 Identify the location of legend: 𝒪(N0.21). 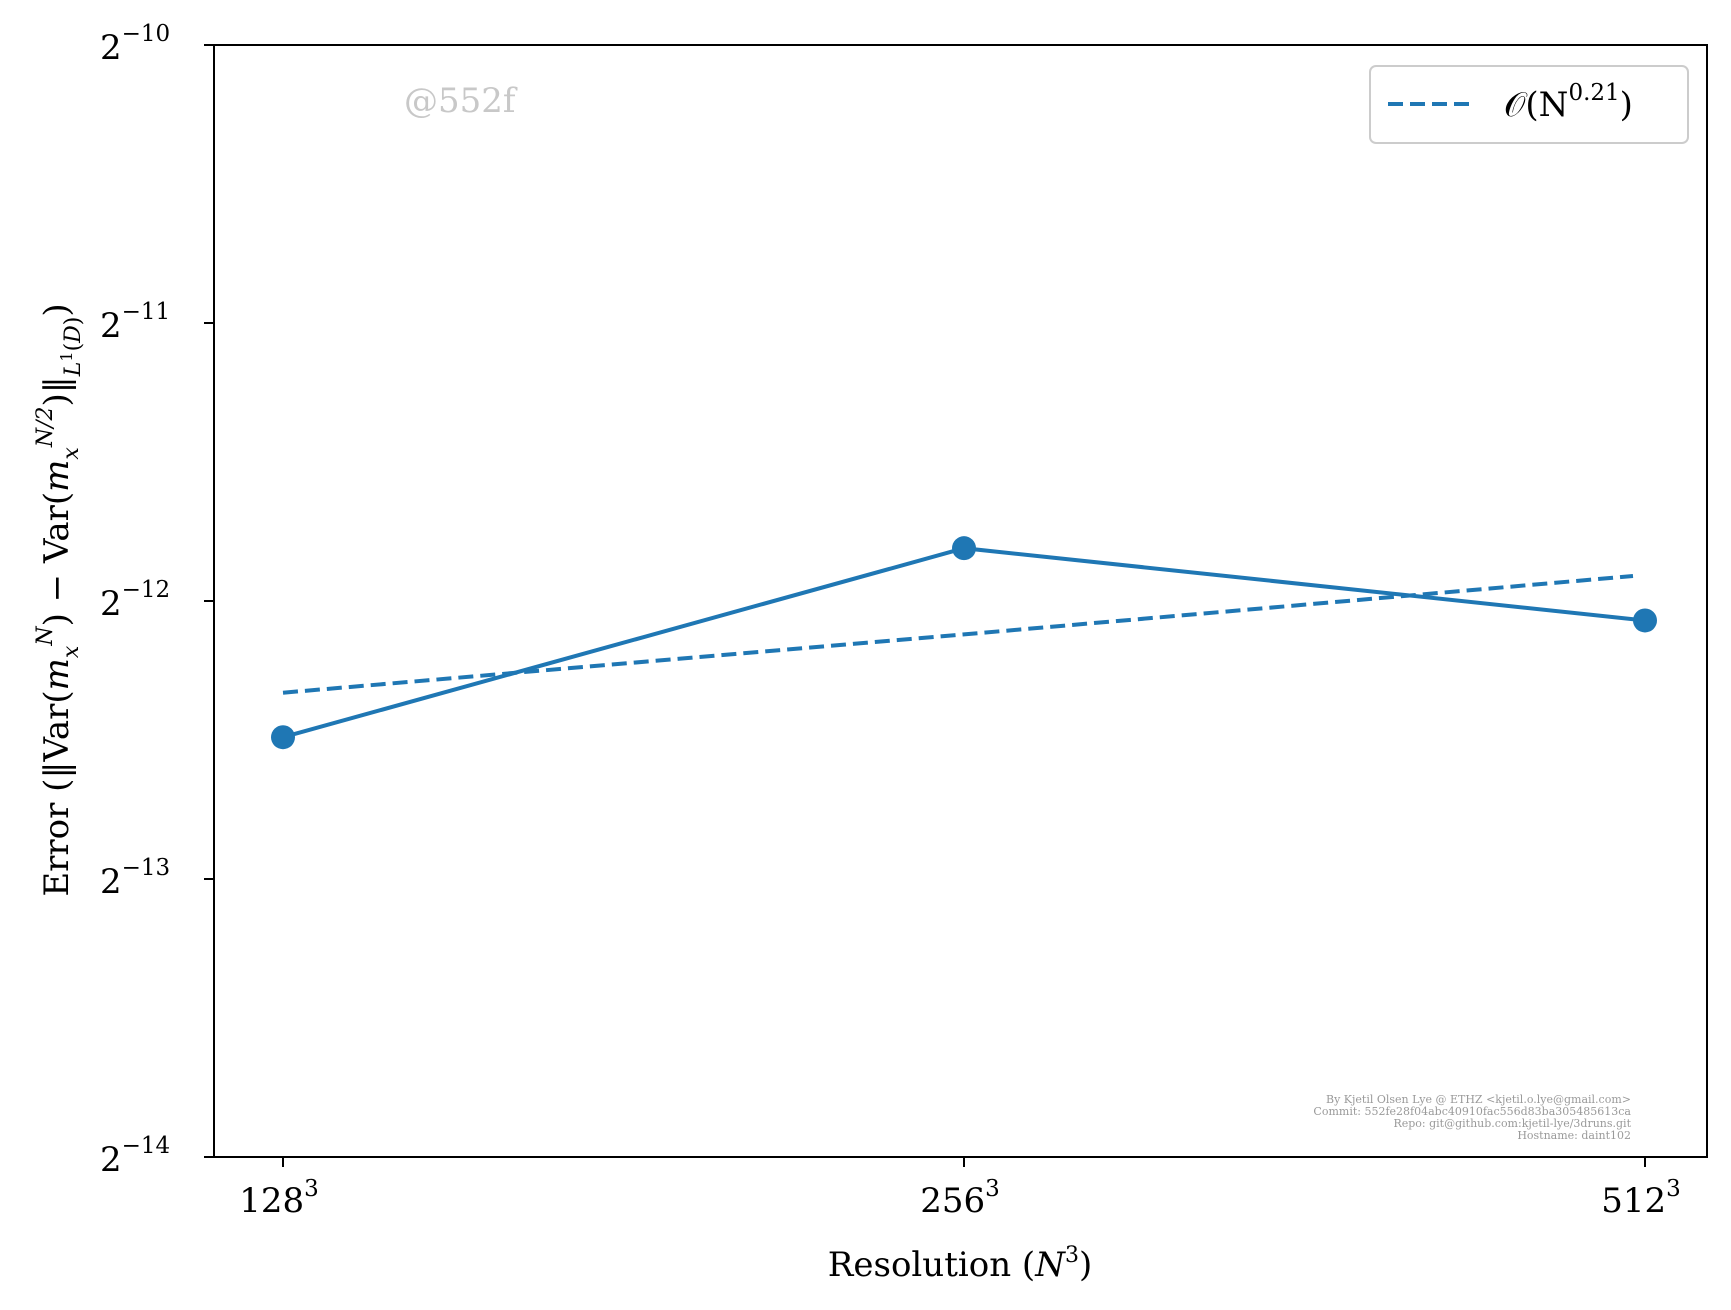
(1529, 104).